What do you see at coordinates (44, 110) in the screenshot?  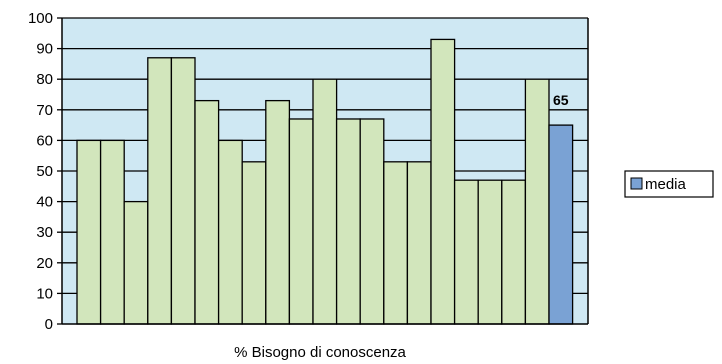 I see `y-tick-label-70: 70` at bounding box center [44, 110].